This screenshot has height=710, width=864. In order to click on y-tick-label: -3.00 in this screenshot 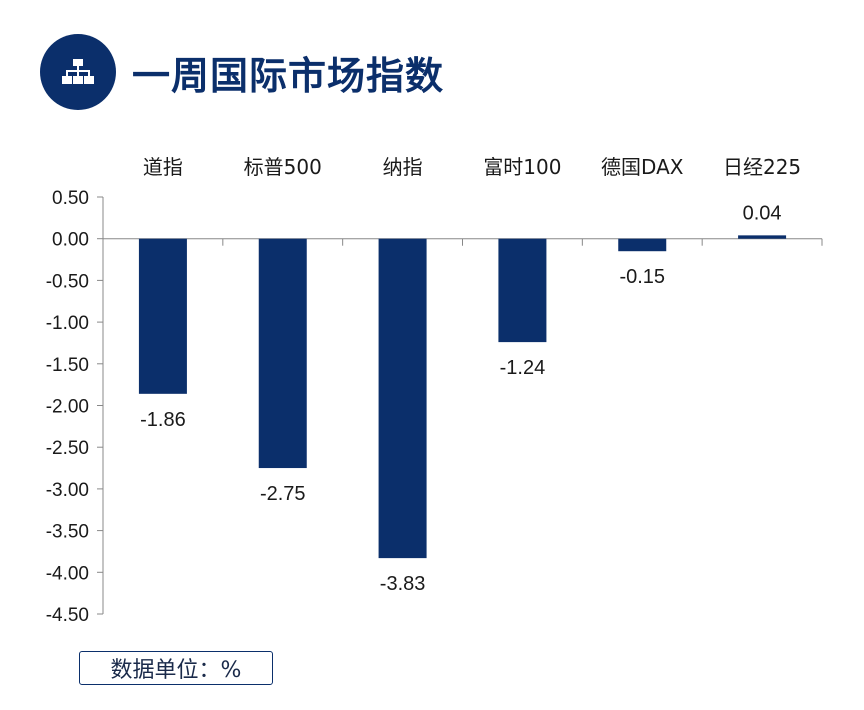, I will do `click(67, 490)`.